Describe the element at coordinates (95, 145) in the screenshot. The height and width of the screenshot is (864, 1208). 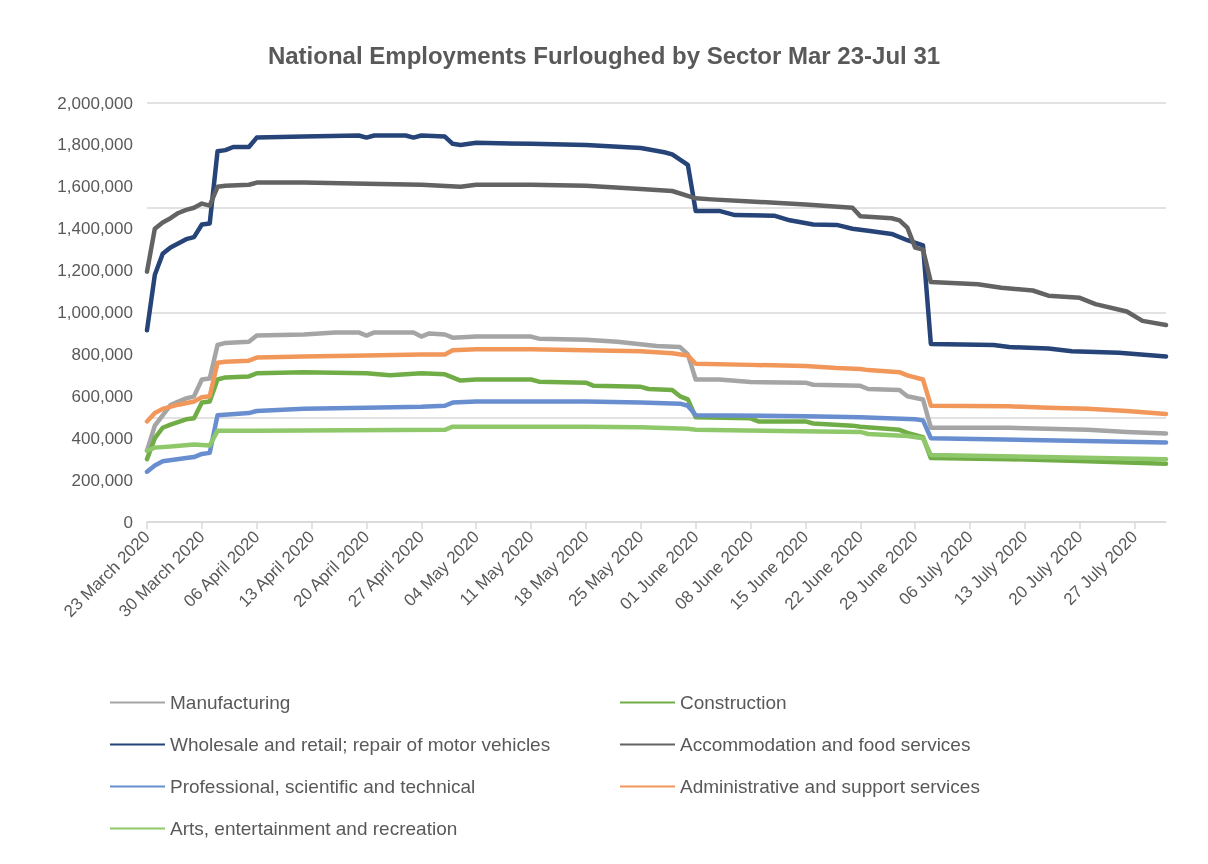
I see `y-tick-label: 1,800,000` at that location.